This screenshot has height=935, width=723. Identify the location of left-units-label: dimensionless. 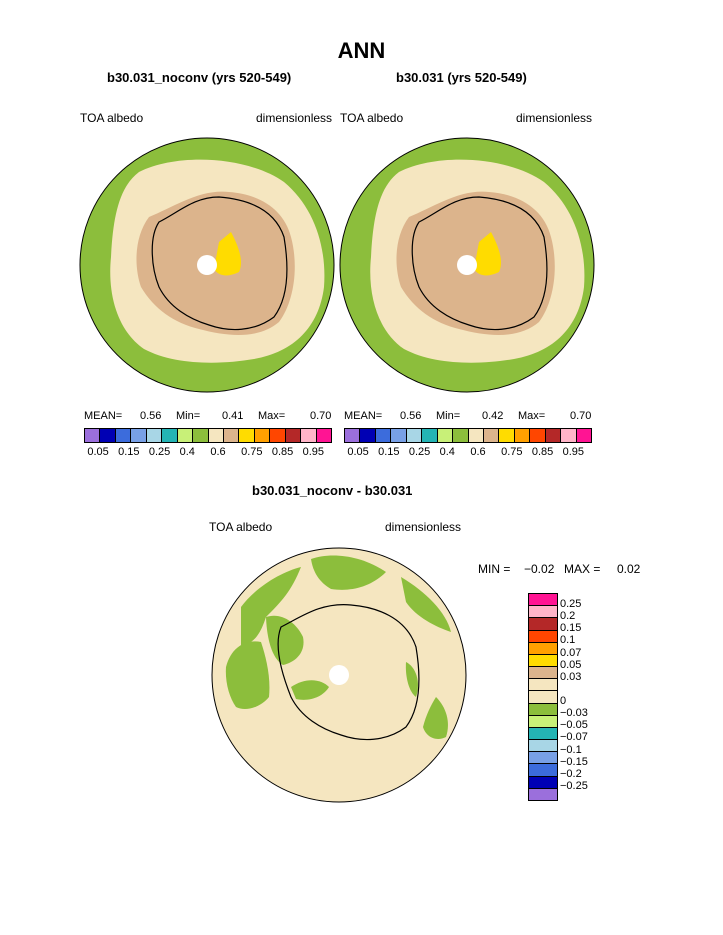
(294, 118).